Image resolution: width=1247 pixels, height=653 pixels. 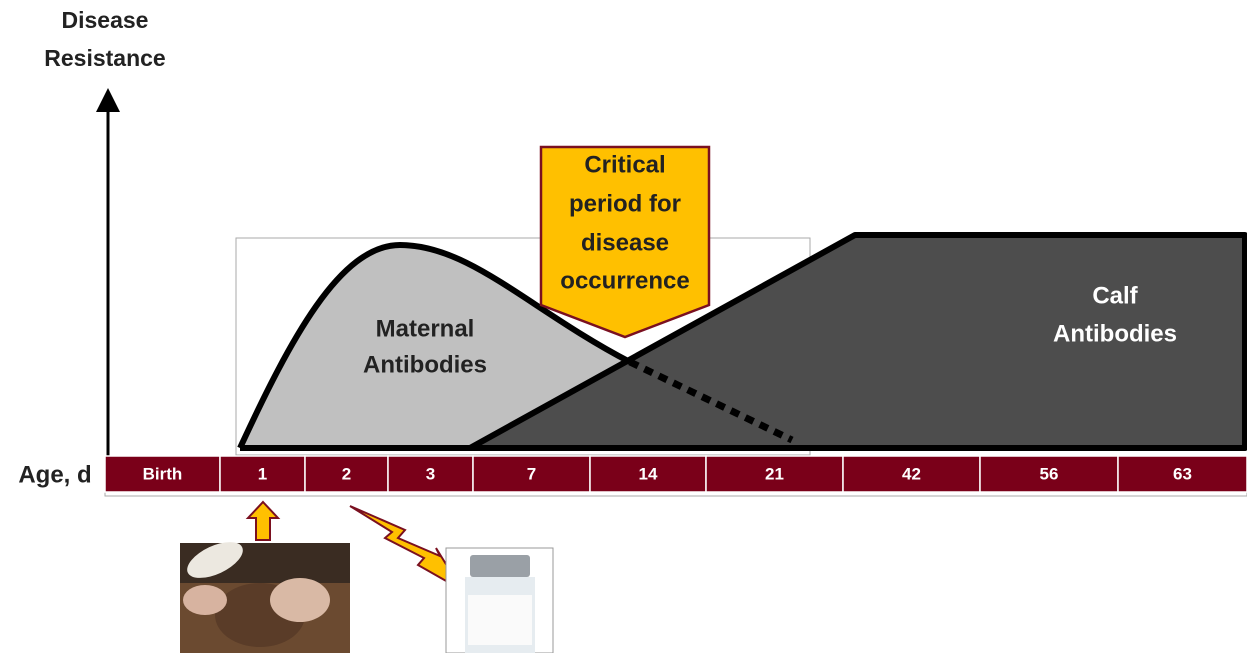 What do you see at coordinates (262, 473) in the screenshot?
I see `timeline-label: 1` at bounding box center [262, 473].